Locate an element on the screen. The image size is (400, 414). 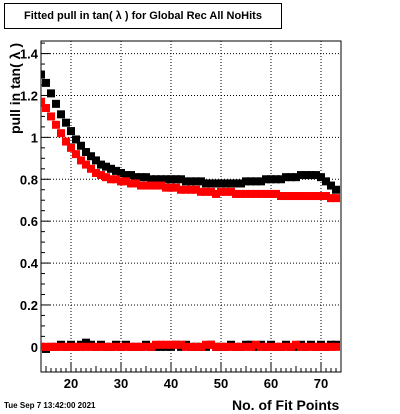
y-tick-label: 0.4 is located at coordinates (29, 263).